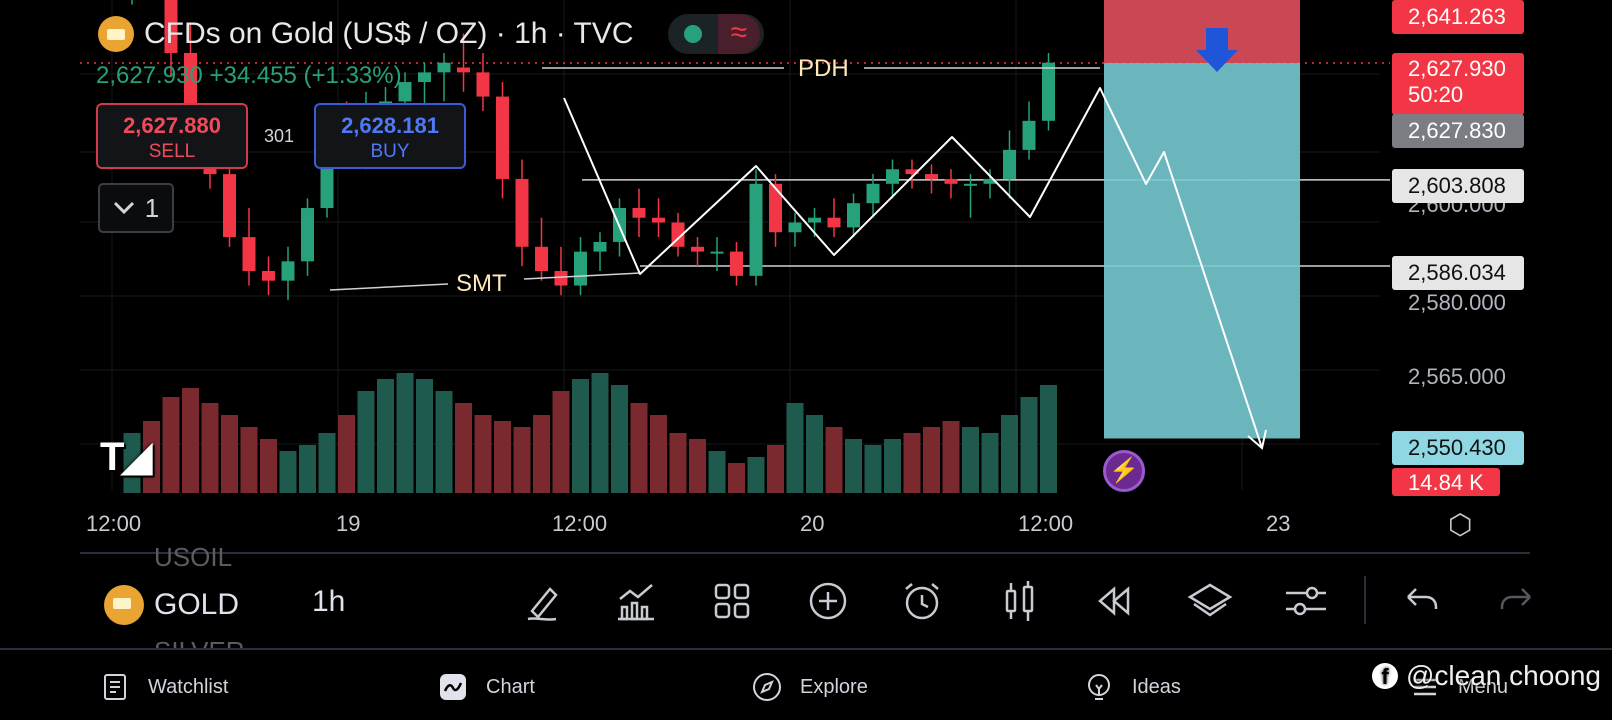 This screenshot has height=720, width=1612. I want to click on menu-icon, so click(1425, 687).